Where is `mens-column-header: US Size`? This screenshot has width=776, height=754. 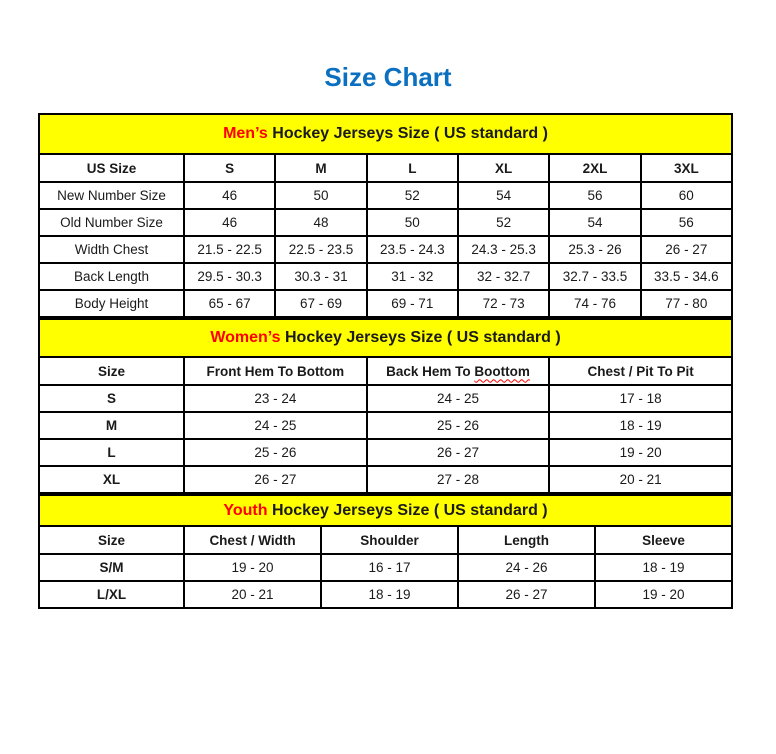 mens-column-header: US Size is located at coordinates (111, 168).